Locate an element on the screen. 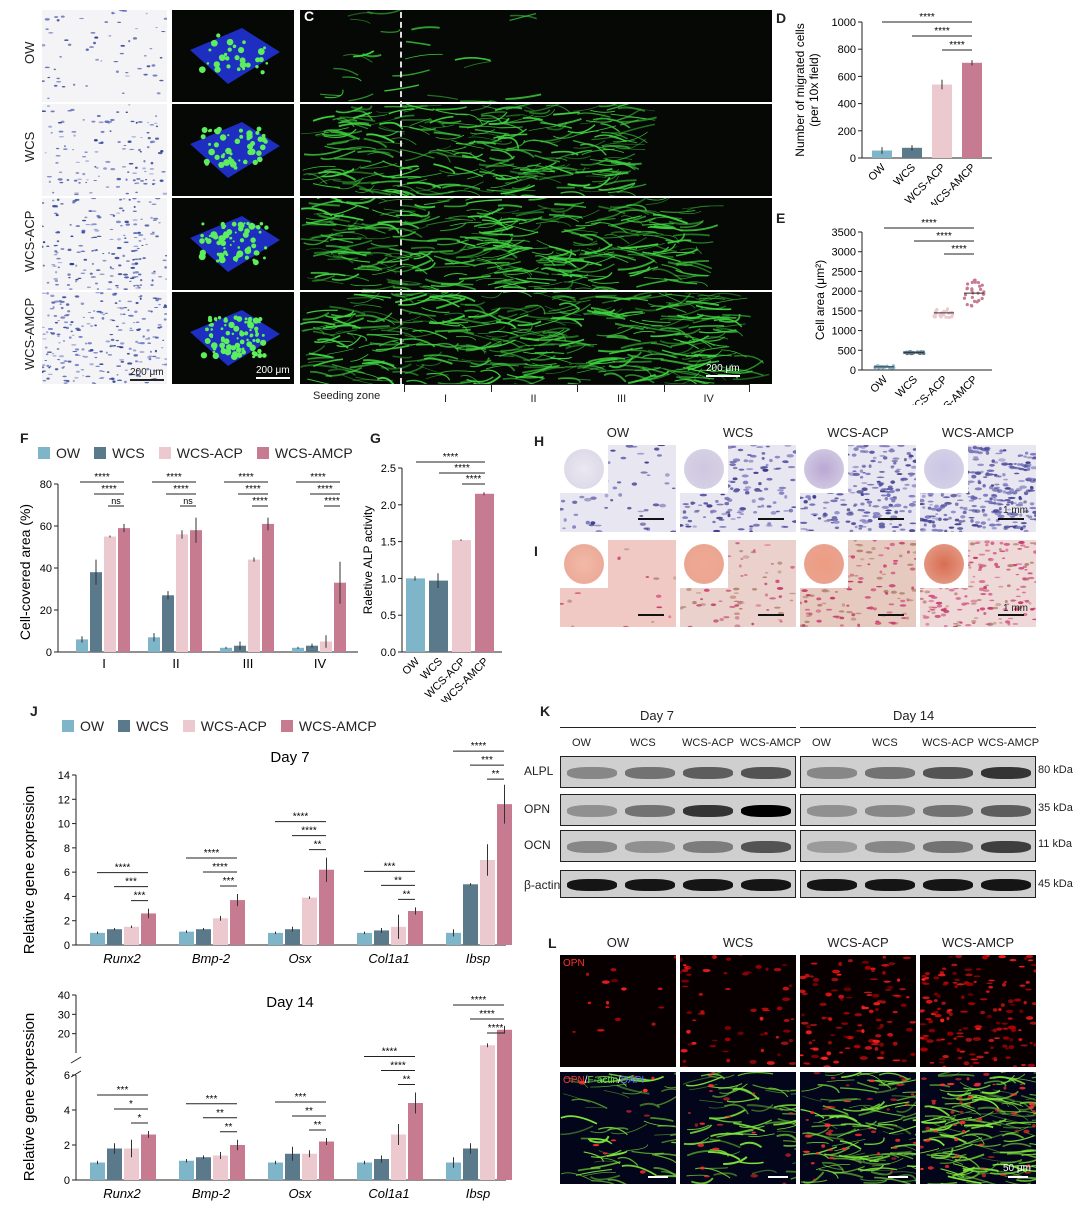  zone-tick is located at coordinates (577, 388).